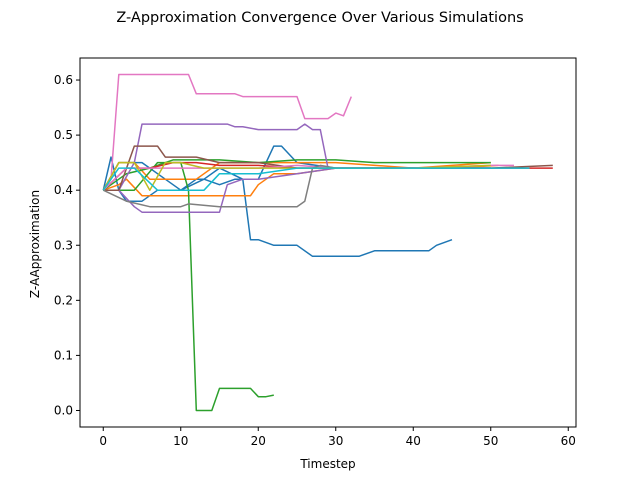 This screenshot has height=480, width=640. I want to click on y-tick-label: 0.1, so click(63, 355).